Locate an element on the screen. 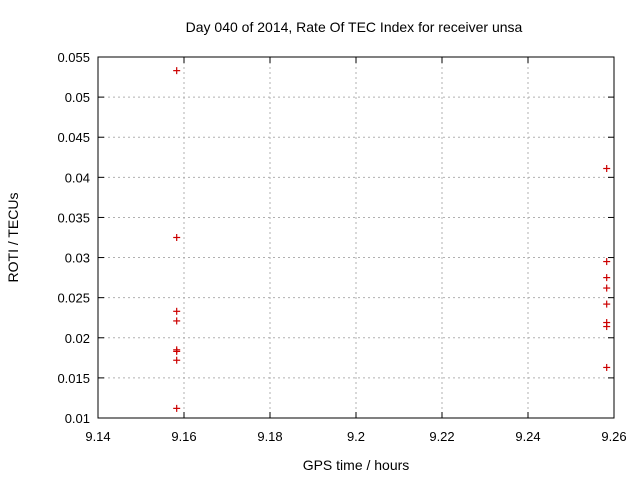 The image size is (640, 480). y-axis-title: ROTI / TECUs is located at coordinates (13, 238).